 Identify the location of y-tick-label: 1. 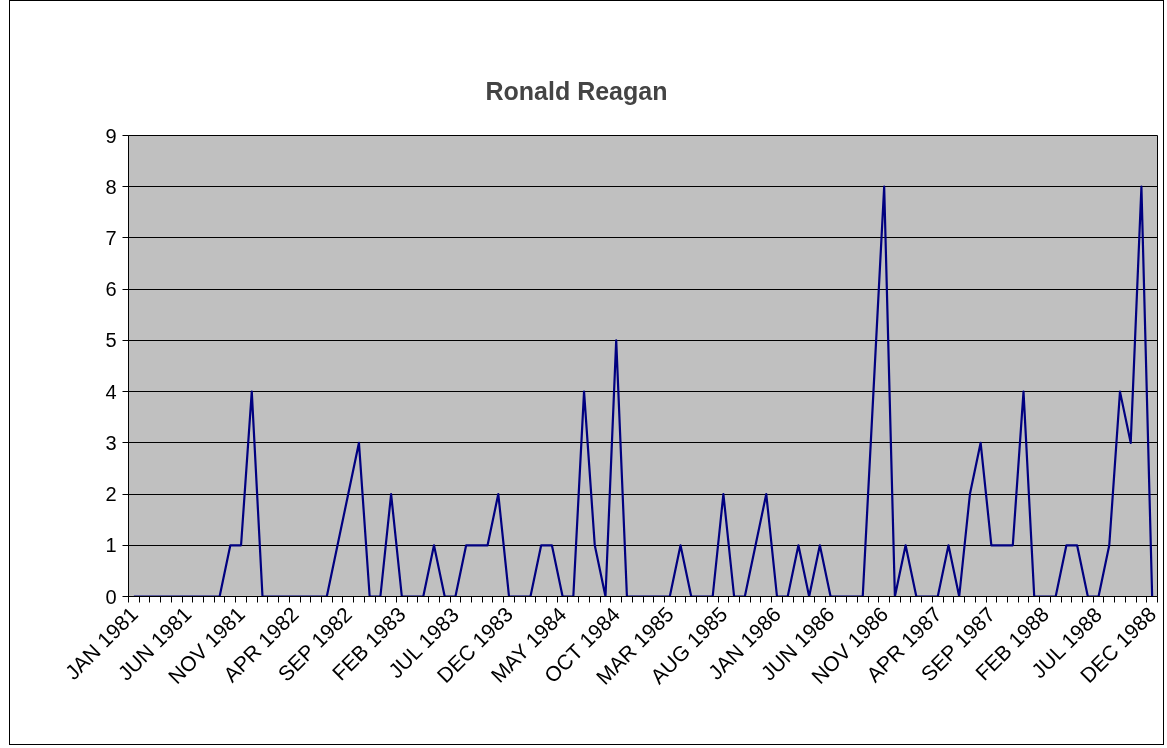
(111, 545).